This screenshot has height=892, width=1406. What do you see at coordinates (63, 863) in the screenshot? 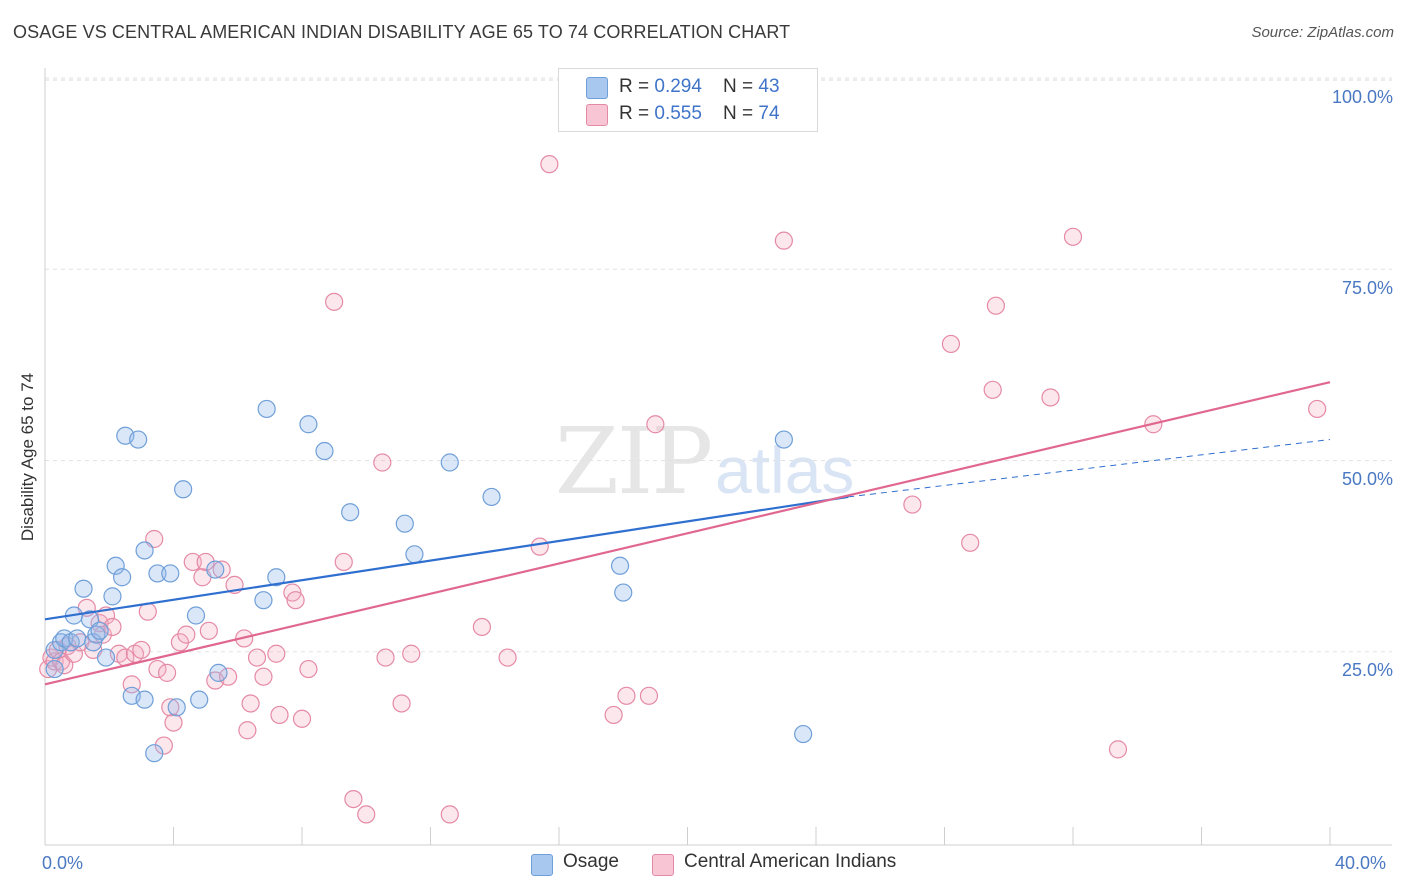
I see `x-tick-min: 0.0%` at bounding box center [63, 863].